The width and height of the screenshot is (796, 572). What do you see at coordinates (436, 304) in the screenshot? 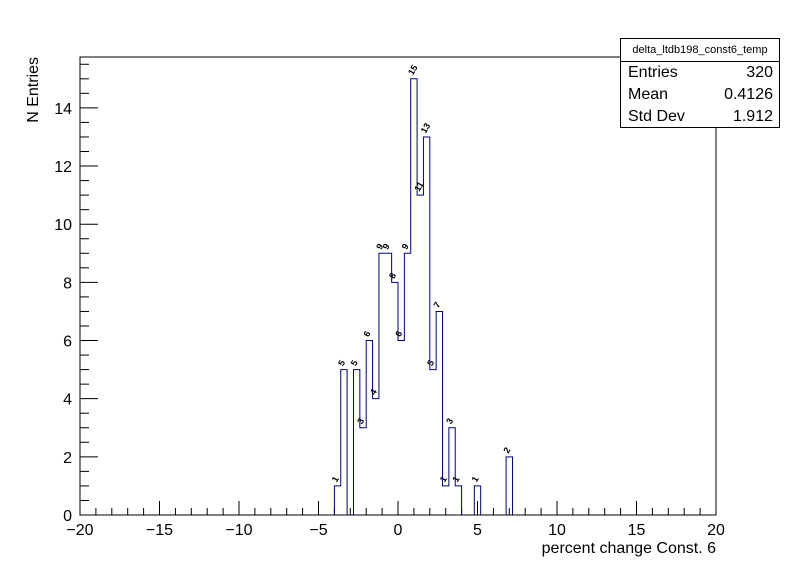
I see `bin-count-label: 7` at bounding box center [436, 304].